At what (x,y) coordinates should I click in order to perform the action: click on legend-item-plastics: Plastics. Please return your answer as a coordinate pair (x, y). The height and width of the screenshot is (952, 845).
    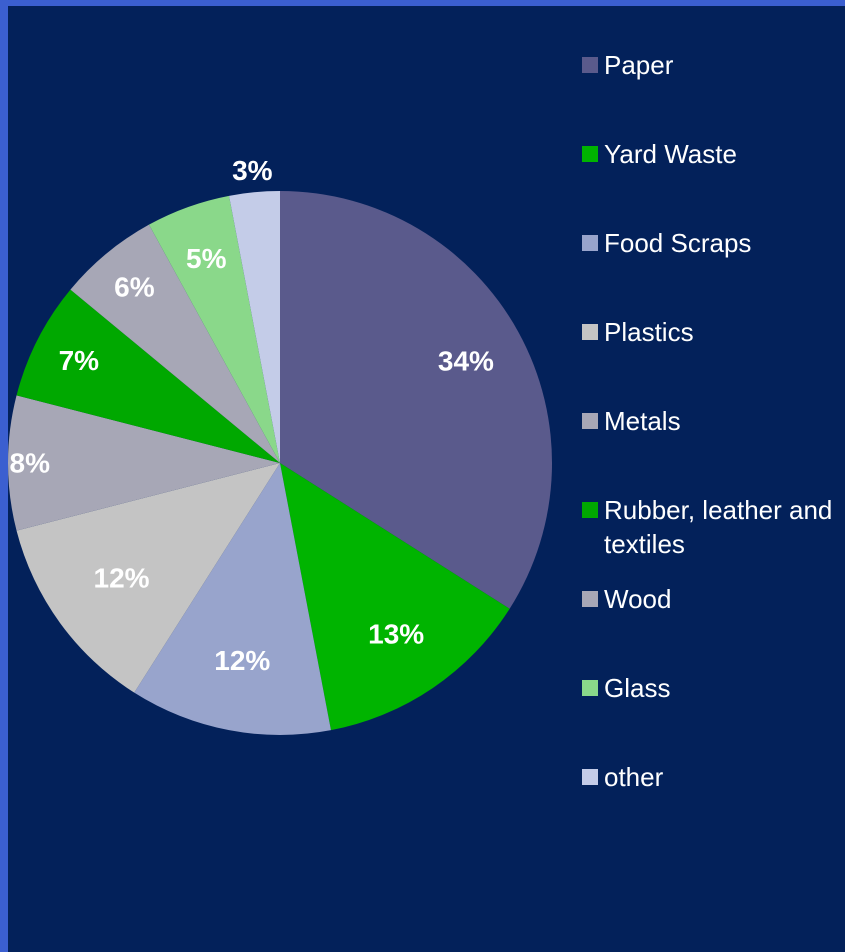
    Looking at the image, I should click on (713, 332).